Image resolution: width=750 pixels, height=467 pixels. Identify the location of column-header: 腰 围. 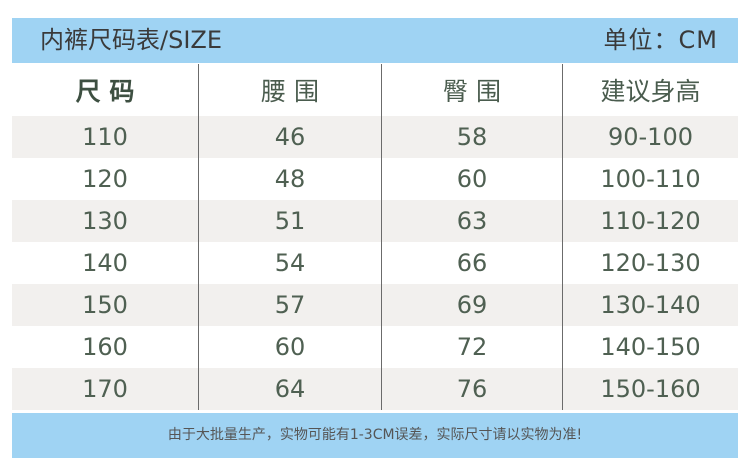
(289, 90).